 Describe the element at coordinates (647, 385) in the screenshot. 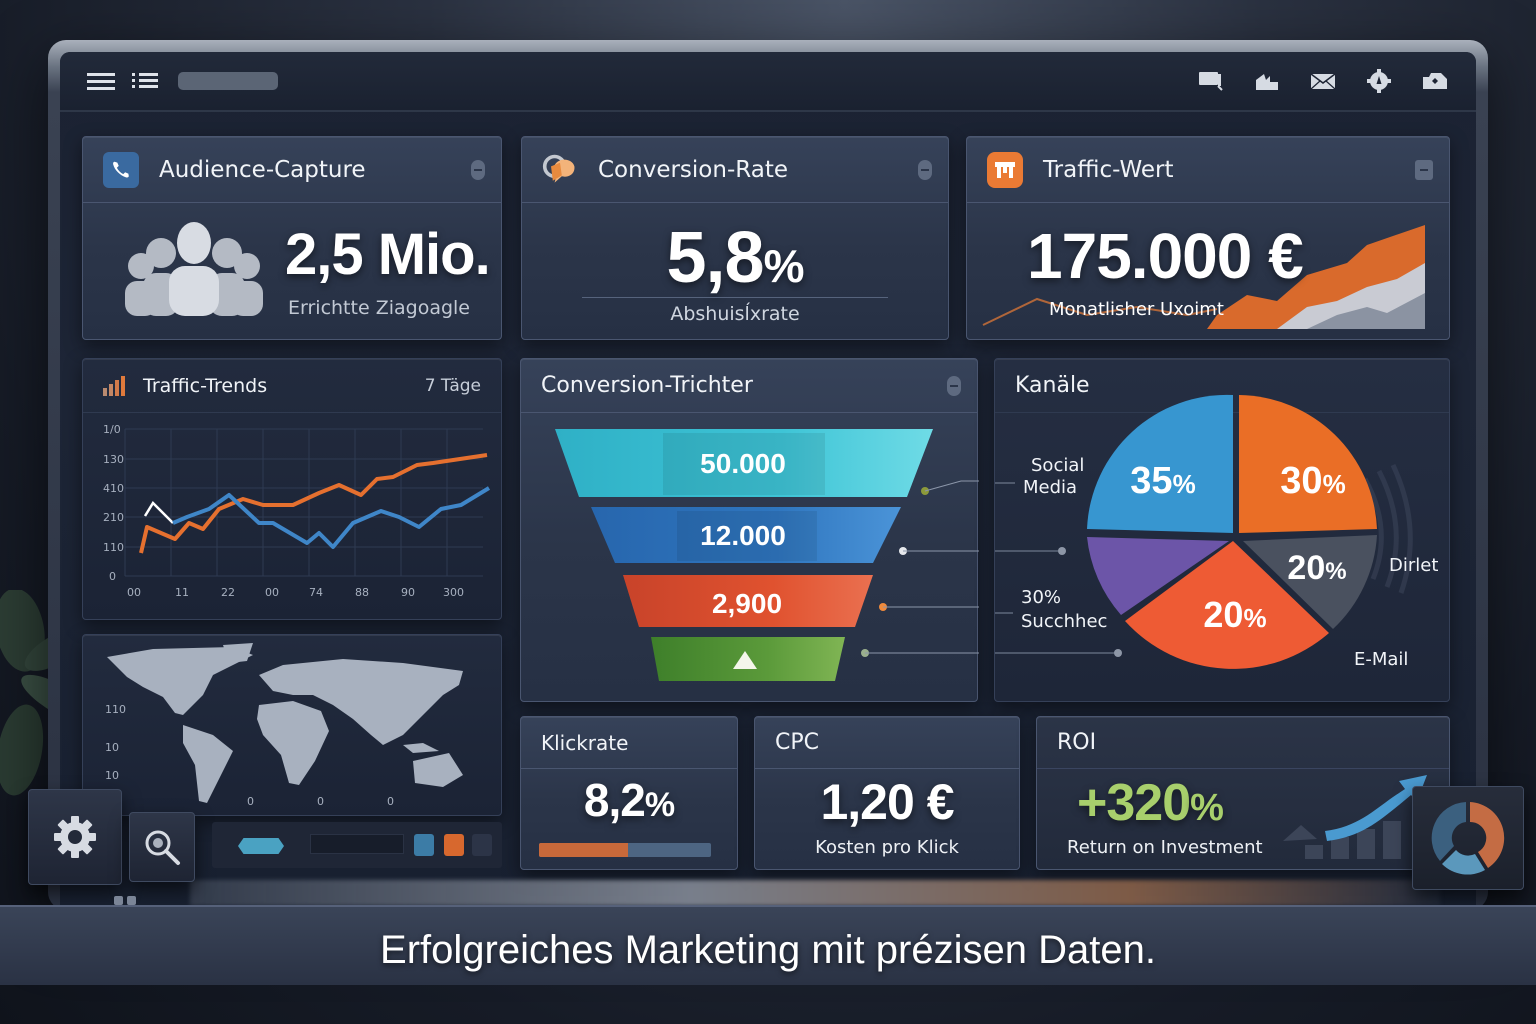

I see `card-title: Conversion-Trichter` at that location.